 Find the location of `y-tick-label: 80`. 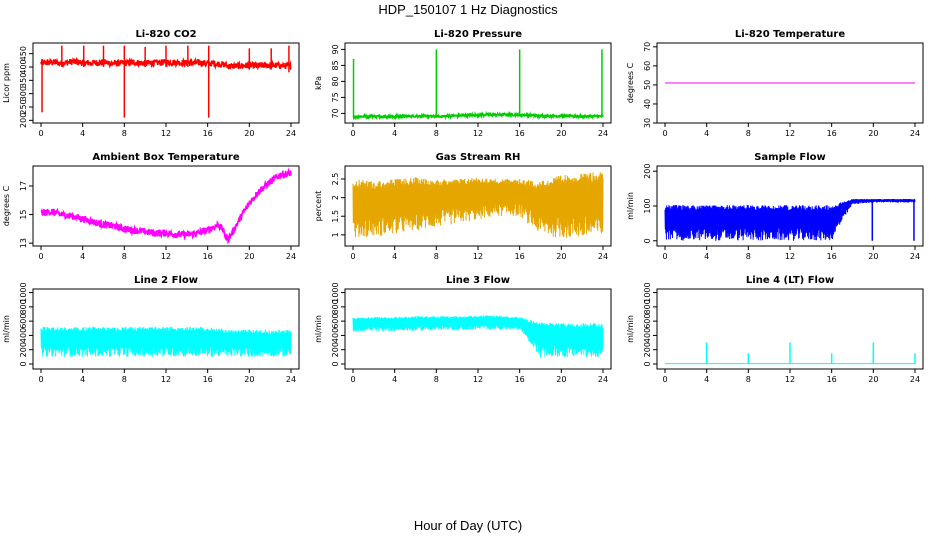

y-tick-label: 80 is located at coordinates (335, 81).